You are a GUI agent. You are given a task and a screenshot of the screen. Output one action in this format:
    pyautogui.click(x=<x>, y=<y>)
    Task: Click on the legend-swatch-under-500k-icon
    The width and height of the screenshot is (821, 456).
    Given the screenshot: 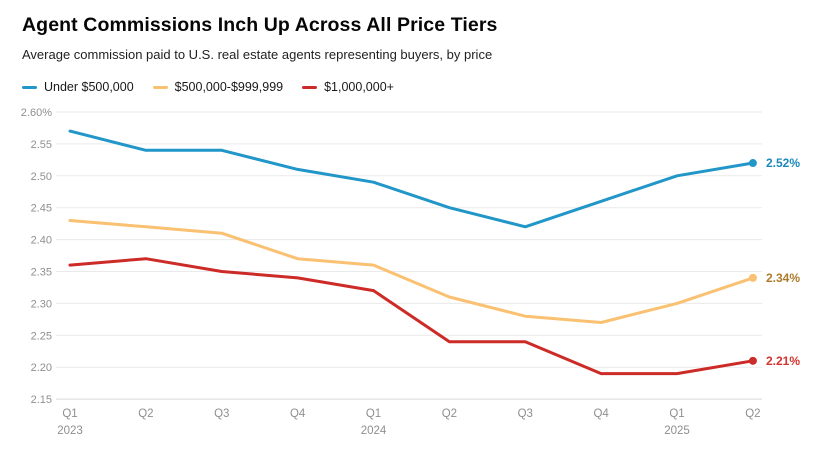 What is the action you would take?
    pyautogui.click(x=29, y=87)
    